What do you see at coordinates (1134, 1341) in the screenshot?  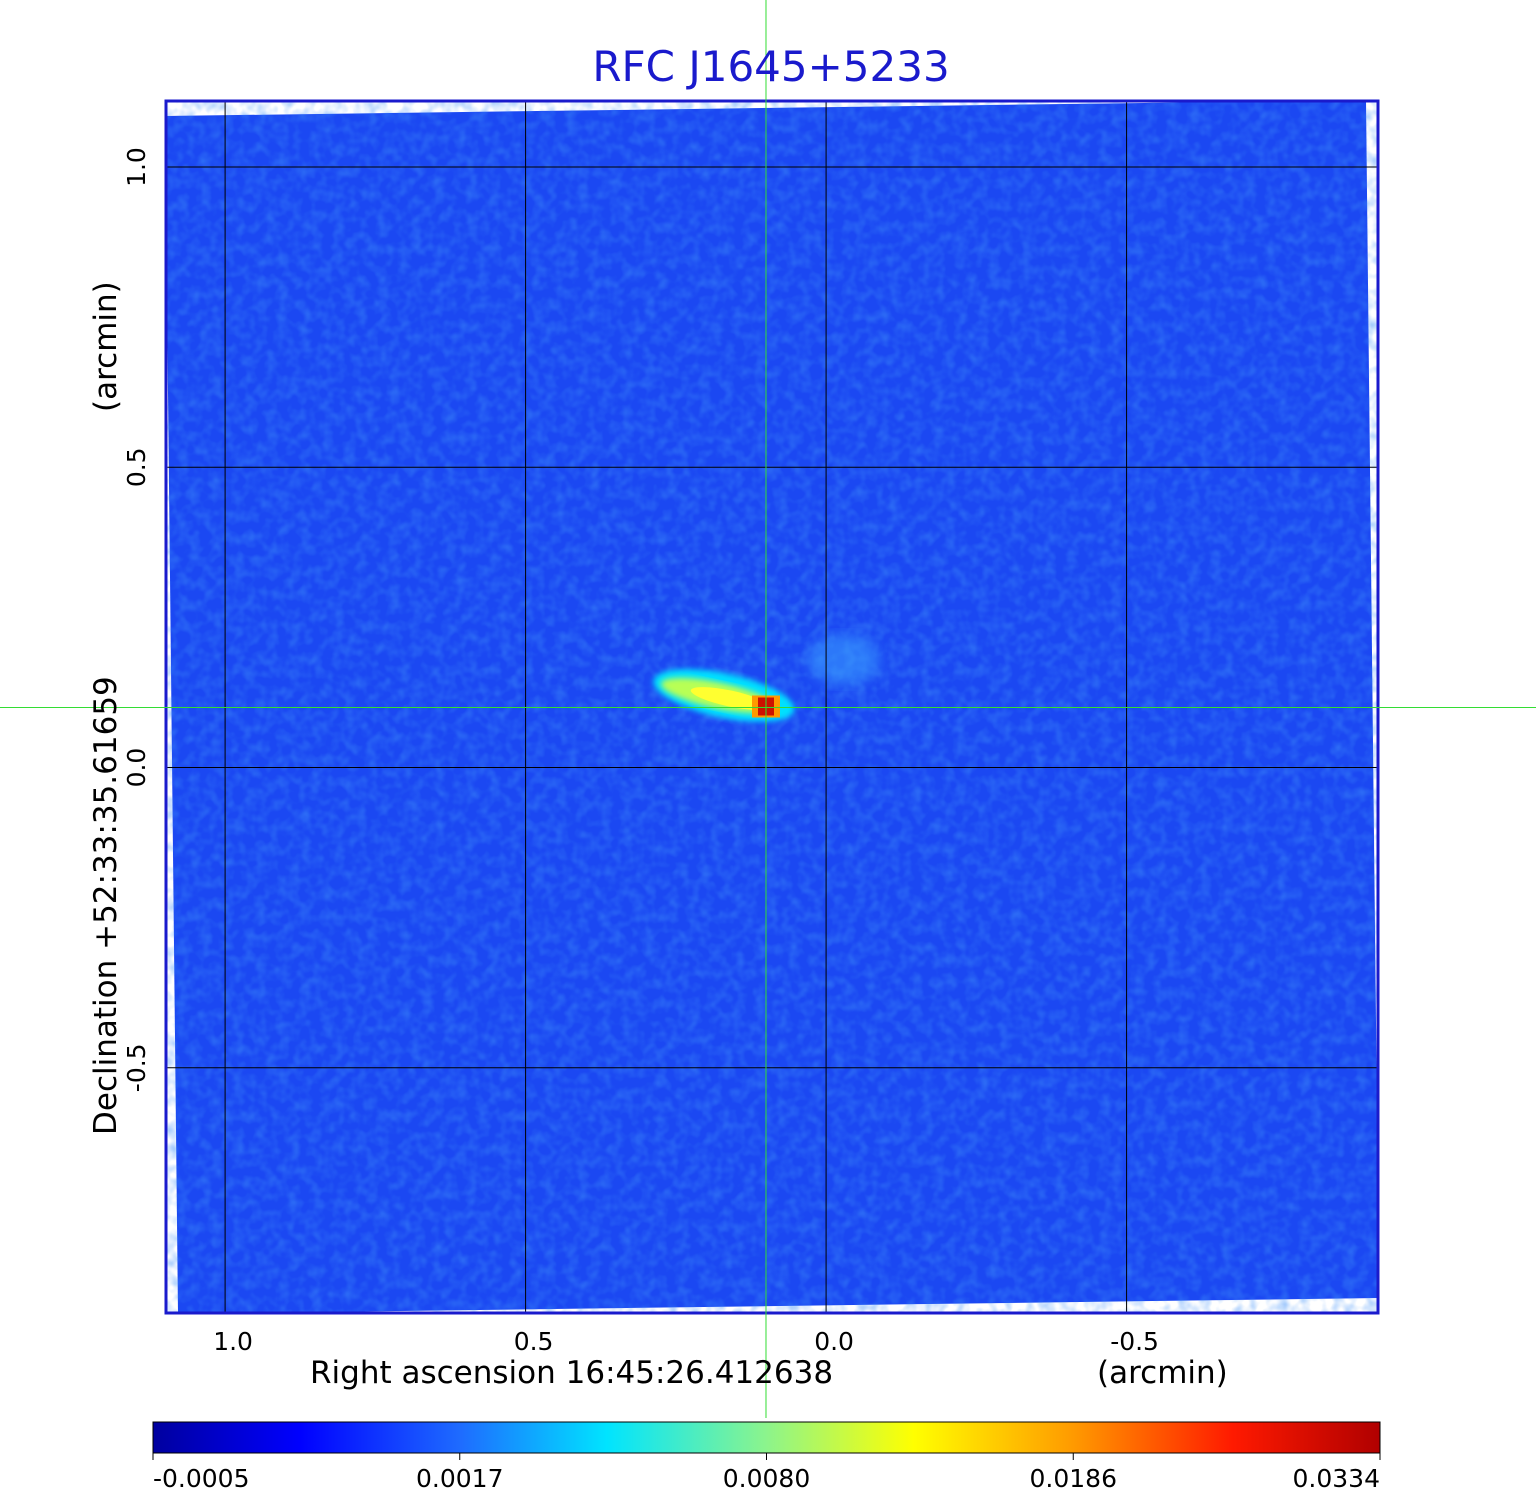 I see `x-tick-label: -0.5` at bounding box center [1134, 1341].